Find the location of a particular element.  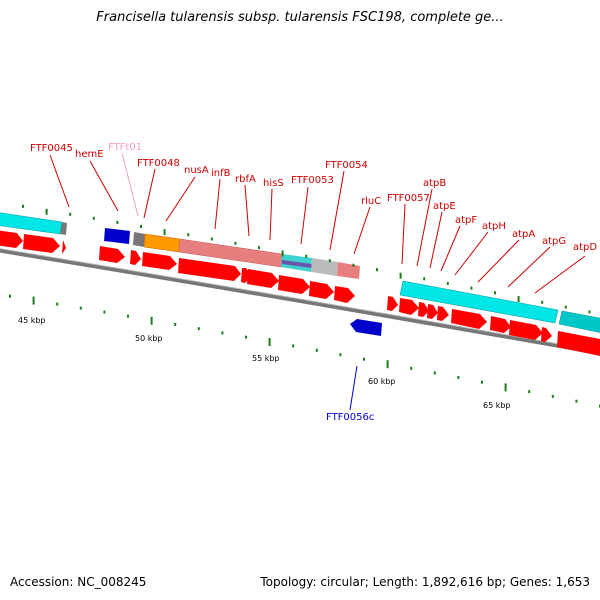

gene-label-atpd: atpD is located at coordinates (585, 247).